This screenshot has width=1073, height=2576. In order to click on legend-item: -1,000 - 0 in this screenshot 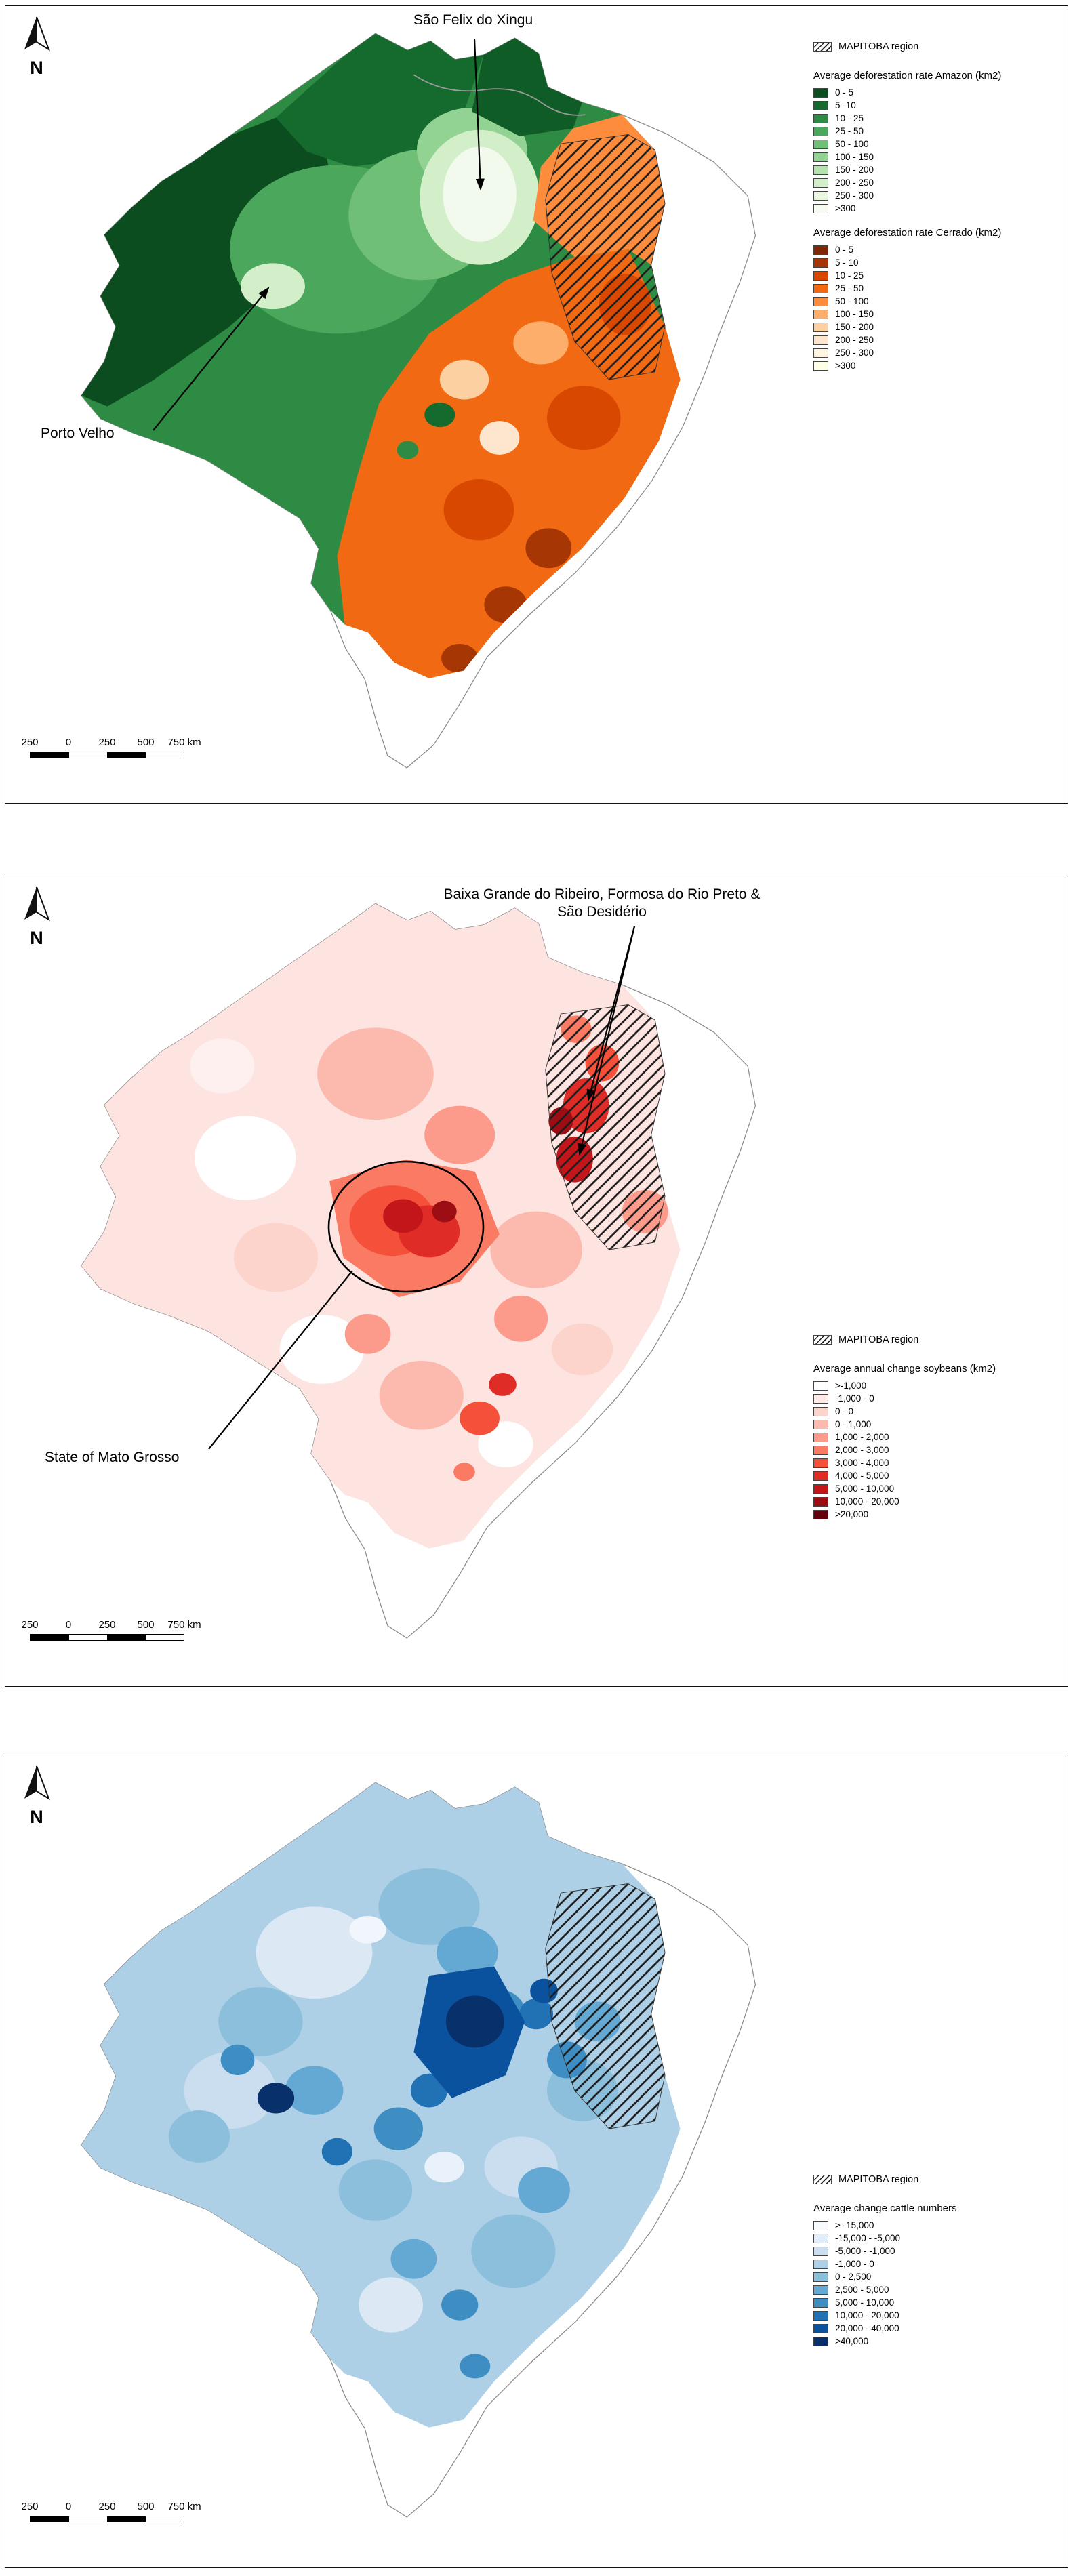, I will do `click(938, 1398)`.